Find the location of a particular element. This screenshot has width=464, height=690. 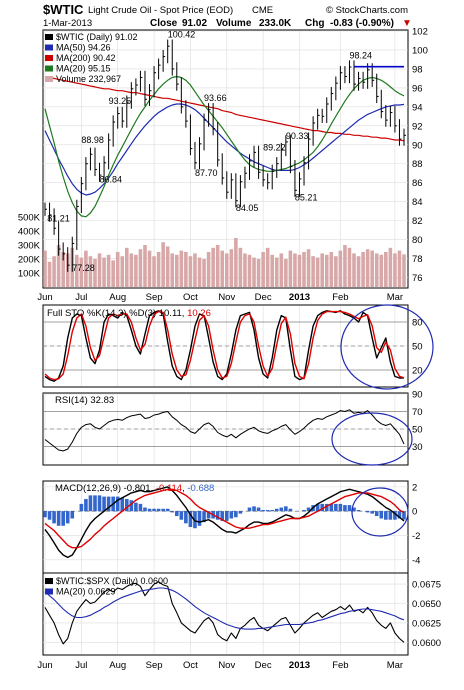

x-axis-label: Sep is located at coordinates (154, 665).